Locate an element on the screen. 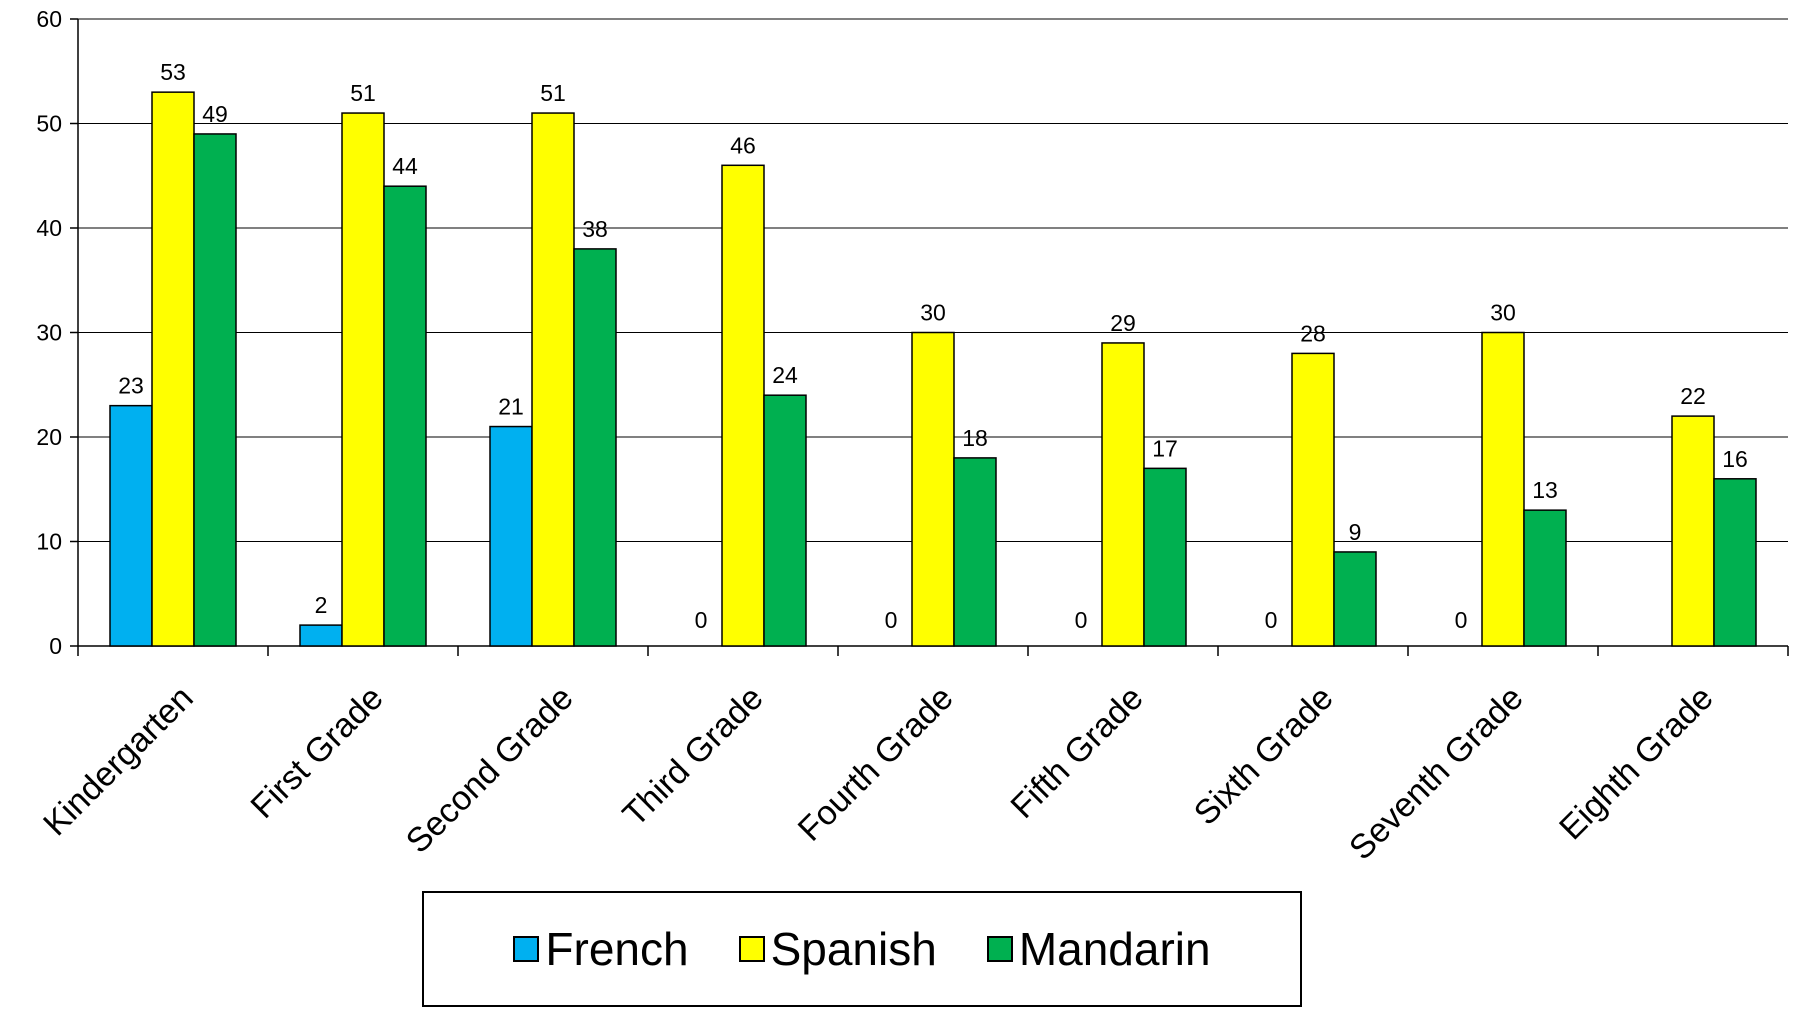 The image size is (1794, 1010). data-label-mandarin: 16 is located at coordinates (1735, 459).